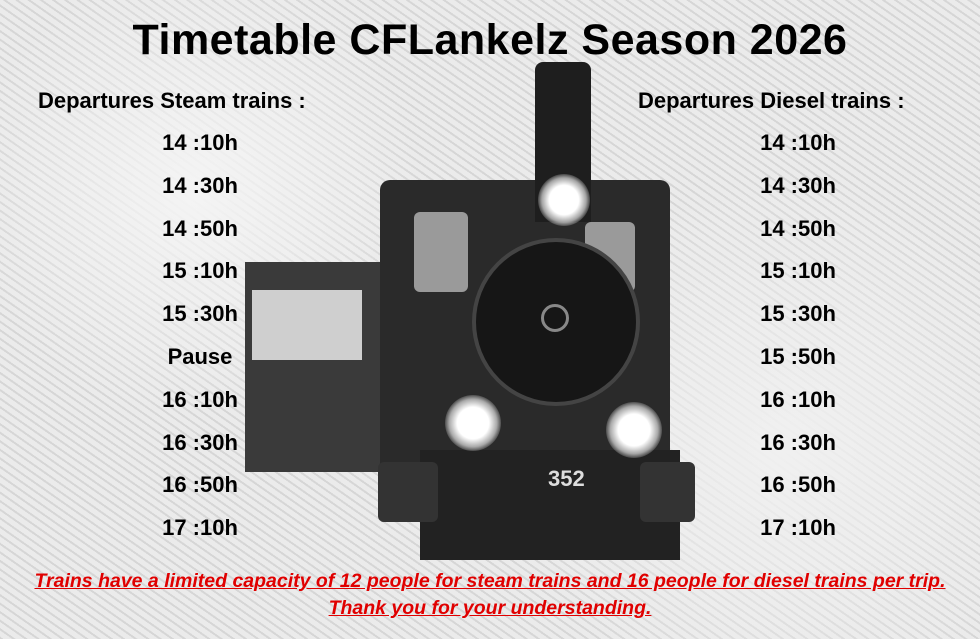  I want to click on steam-departure: 14 :50h, so click(200, 228).